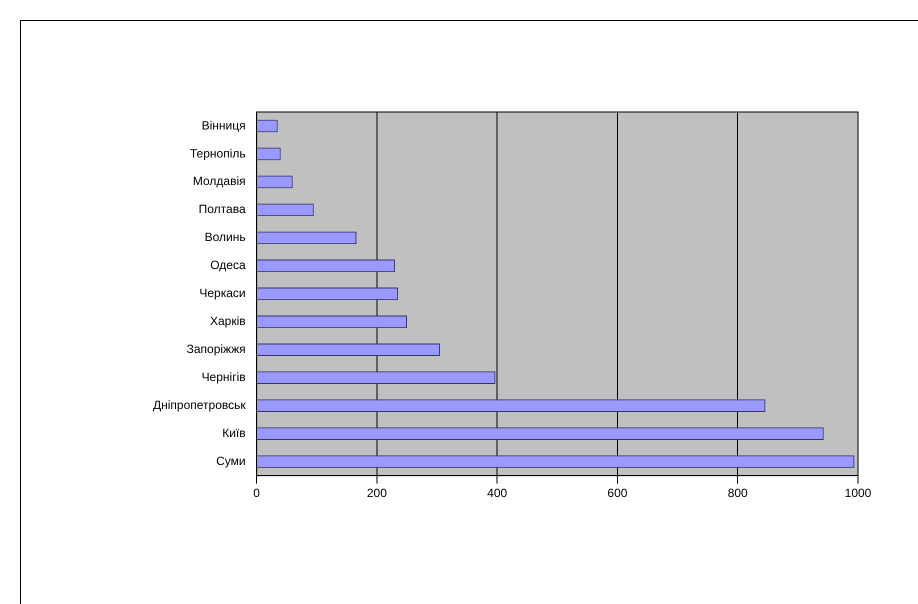 The image size is (918, 604). I want to click on y-tick-label: Тернопіль, so click(218, 153).